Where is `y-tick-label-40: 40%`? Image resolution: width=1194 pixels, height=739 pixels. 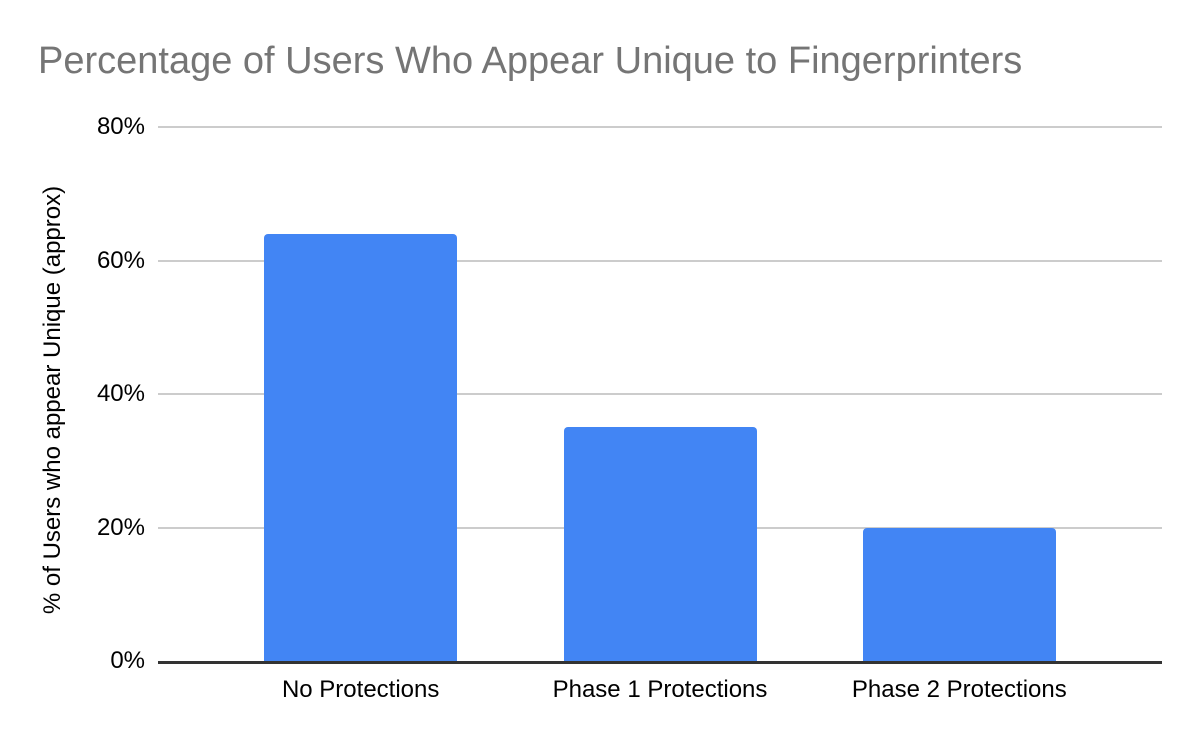 y-tick-label-40: 40% is located at coordinates (120, 393).